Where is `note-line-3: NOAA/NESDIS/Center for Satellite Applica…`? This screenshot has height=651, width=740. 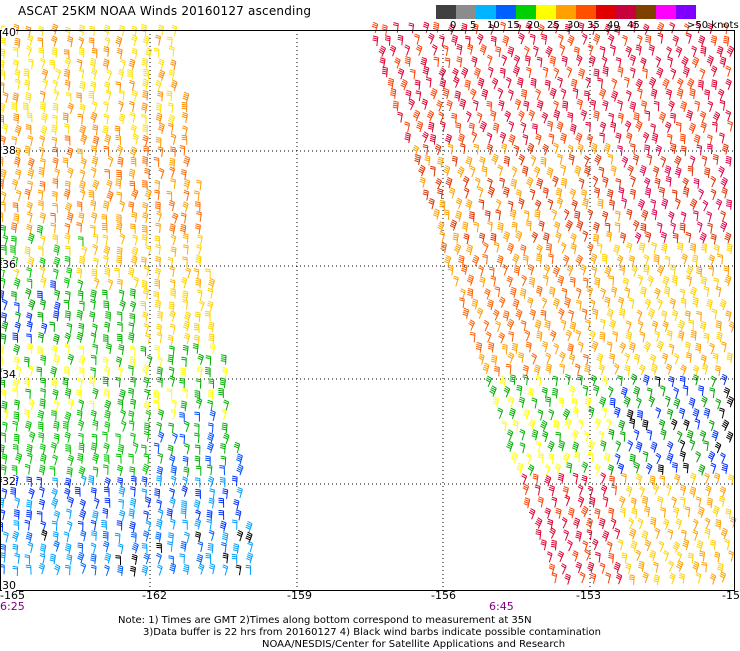 note-line-3: NOAA/NESDIS/Center for Satellite Applica… is located at coordinates (413, 645).